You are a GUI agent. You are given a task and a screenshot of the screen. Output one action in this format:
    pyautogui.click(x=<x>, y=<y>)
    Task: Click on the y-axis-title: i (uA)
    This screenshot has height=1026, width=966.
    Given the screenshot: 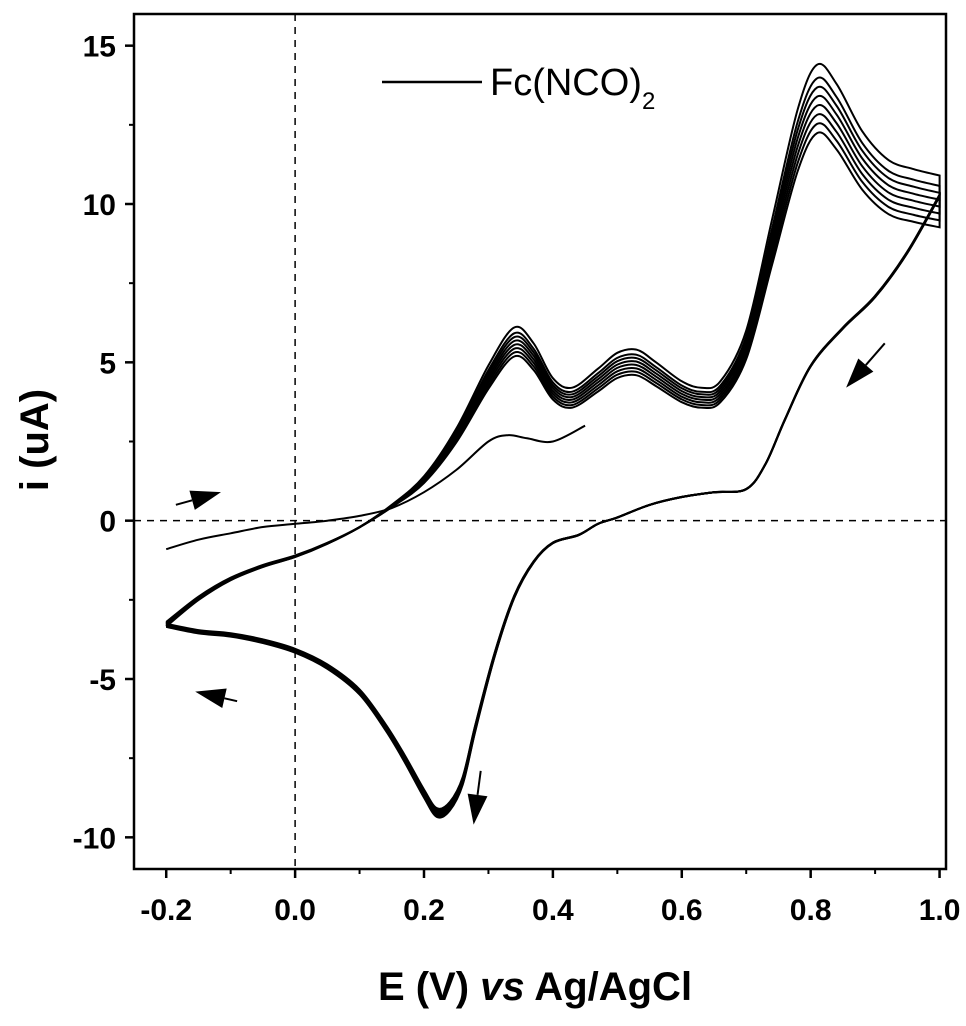 What is the action you would take?
    pyautogui.click(x=35, y=440)
    